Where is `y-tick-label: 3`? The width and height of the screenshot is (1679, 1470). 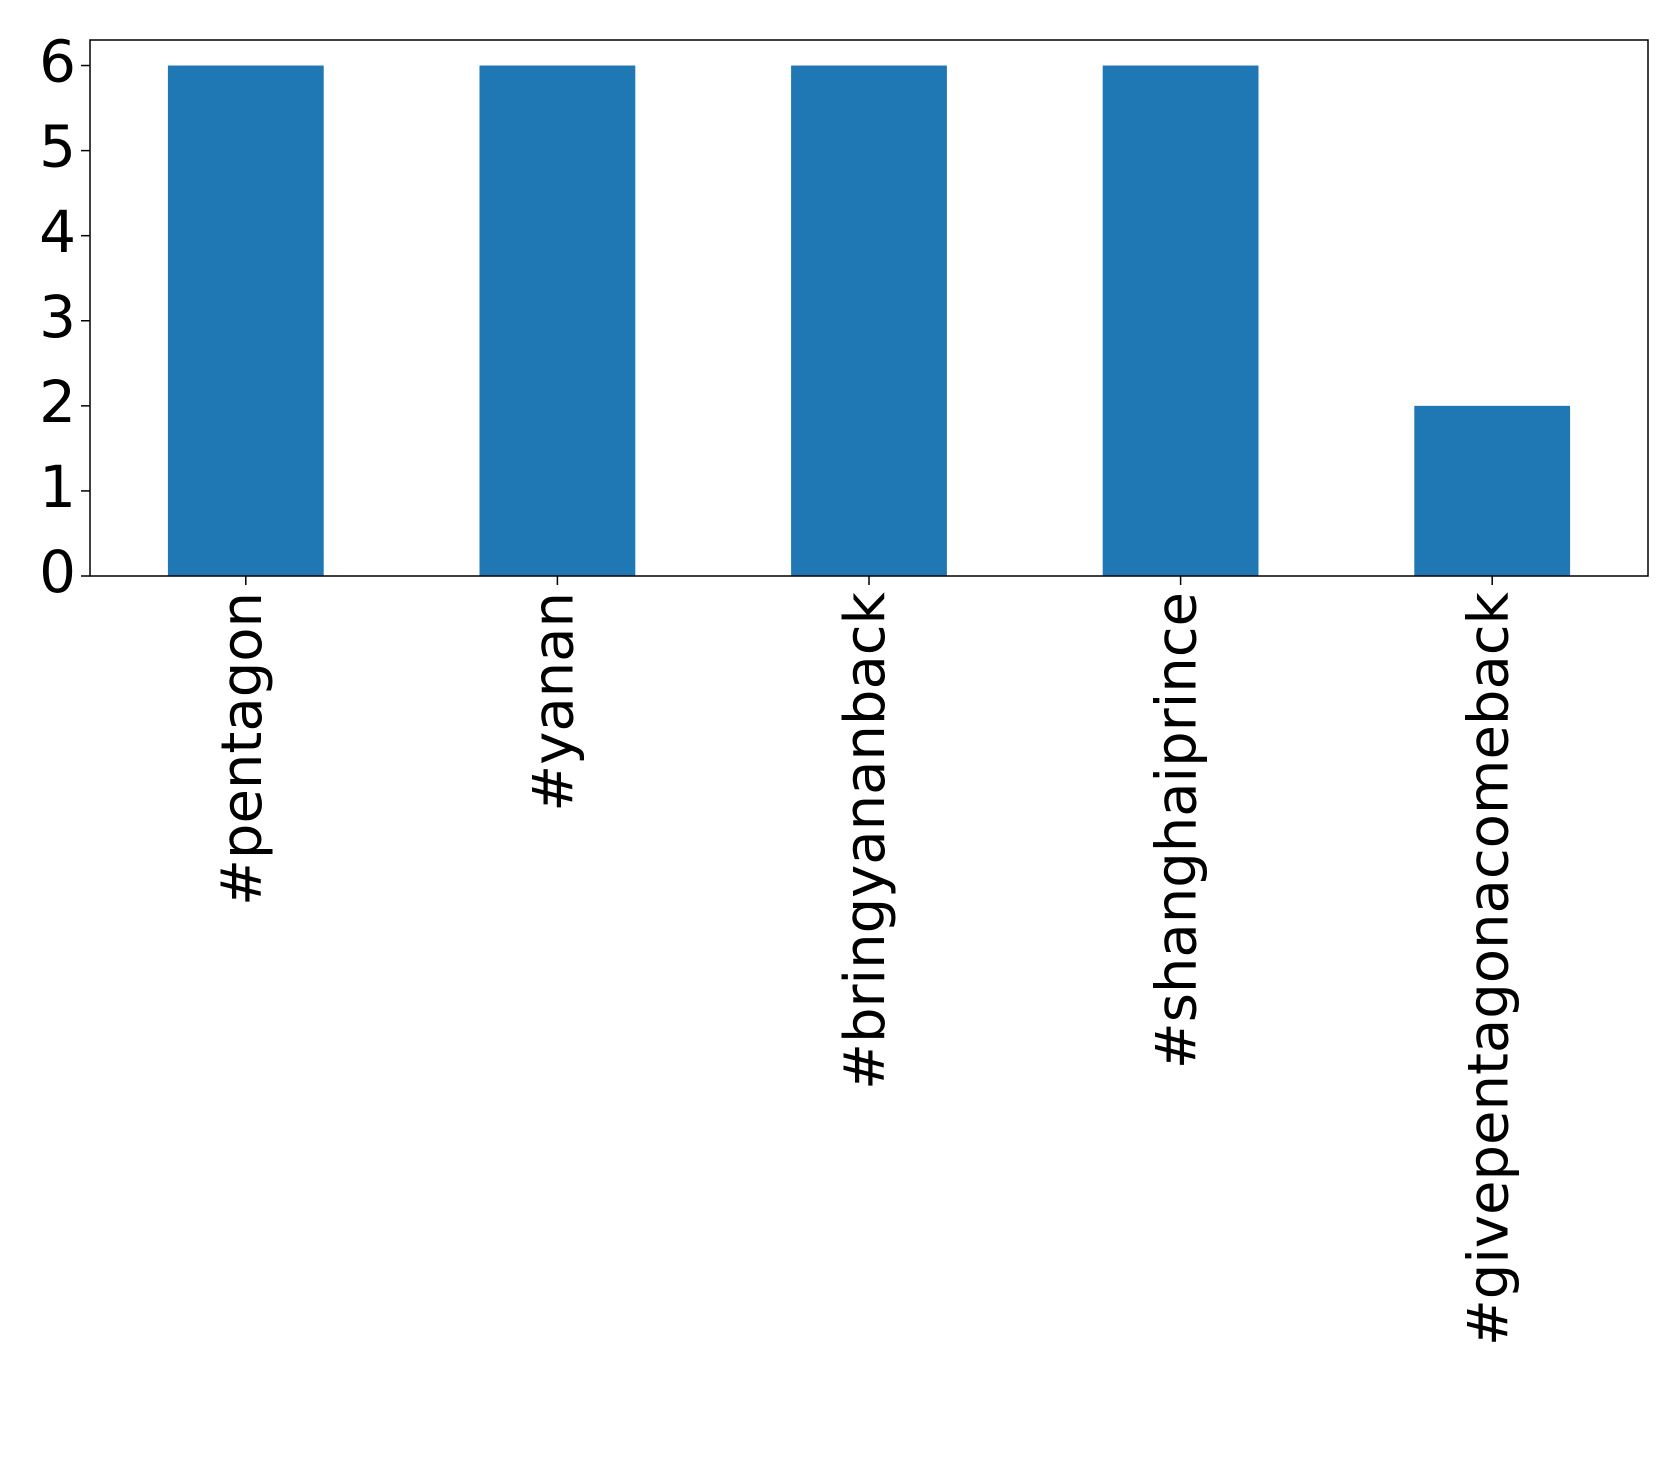 y-tick-label: 3 is located at coordinates (57, 317).